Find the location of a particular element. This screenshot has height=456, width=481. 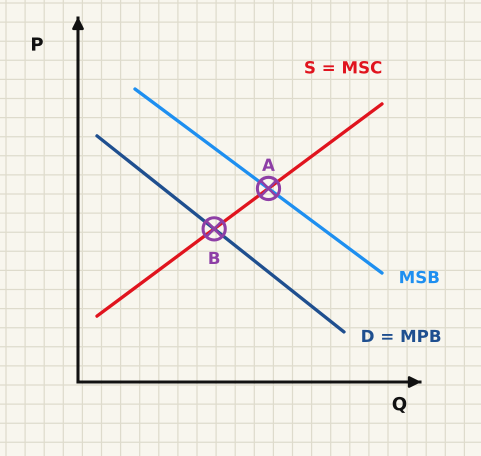

x-axis-title: Q is located at coordinates (399, 404).